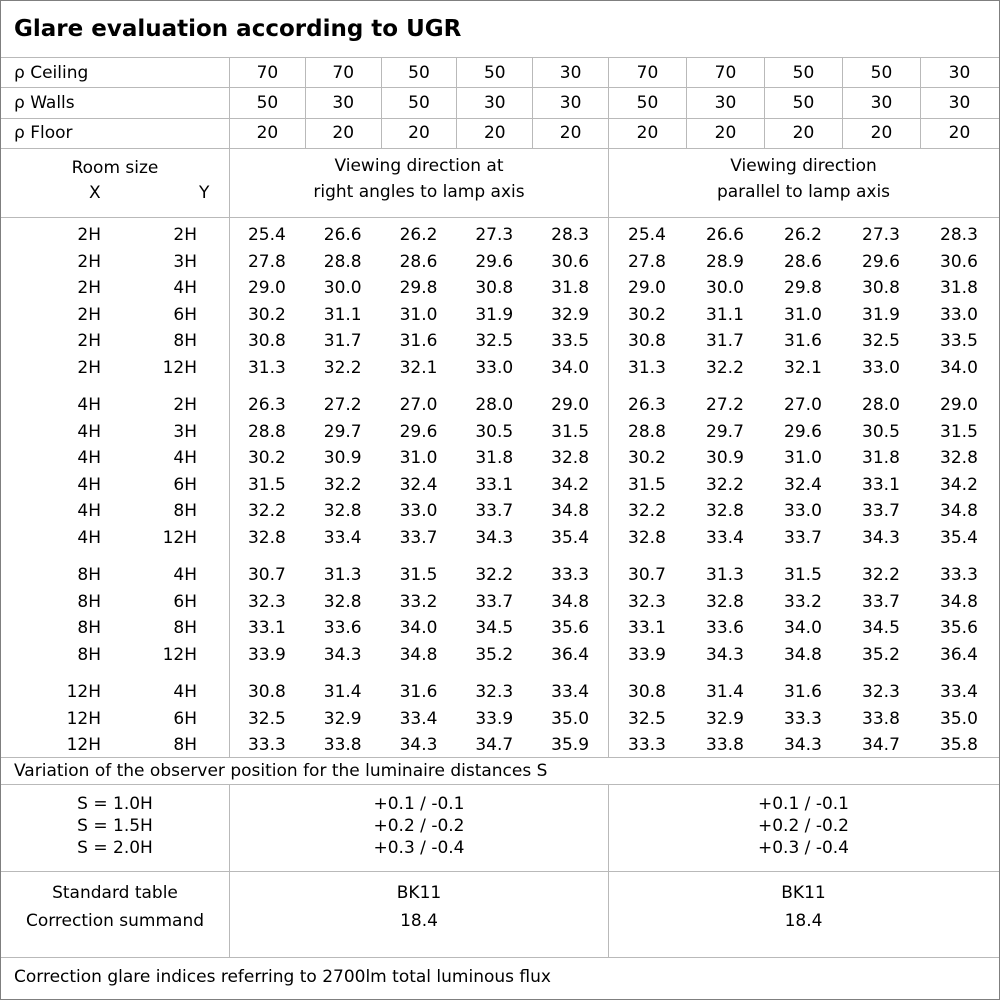 This screenshot has height=1000, width=1000. What do you see at coordinates (647, 654) in the screenshot?
I see `ugr-value-cell: 33.9` at bounding box center [647, 654].